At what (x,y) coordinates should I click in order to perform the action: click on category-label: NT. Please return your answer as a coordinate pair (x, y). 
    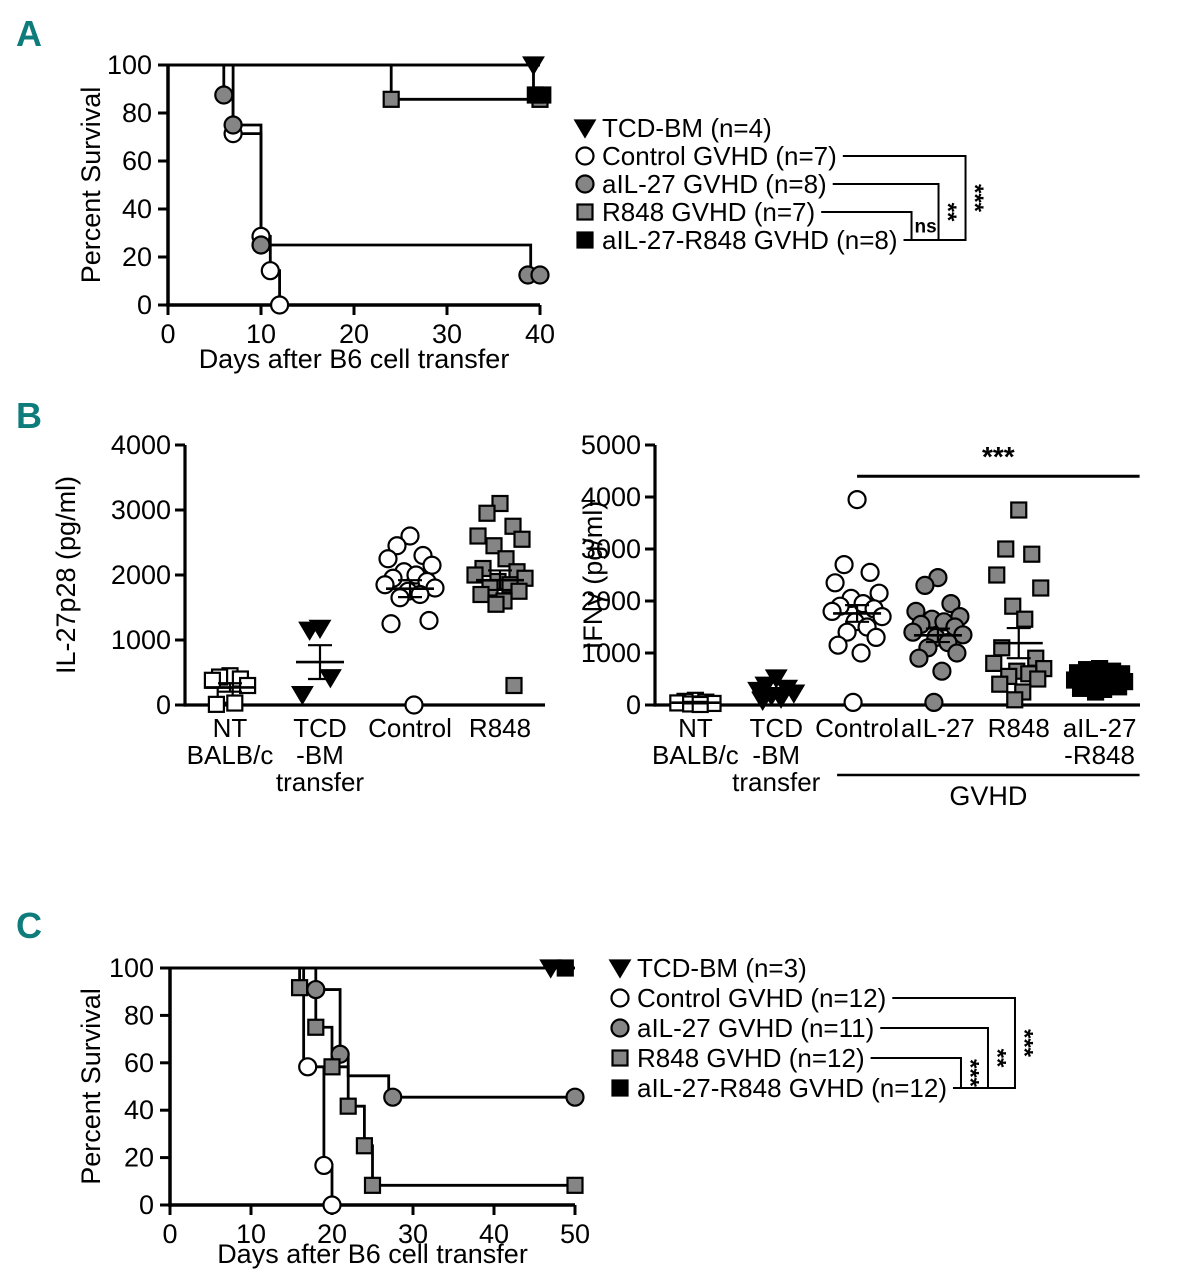
    Looking at the image, I should click on (230, 728).